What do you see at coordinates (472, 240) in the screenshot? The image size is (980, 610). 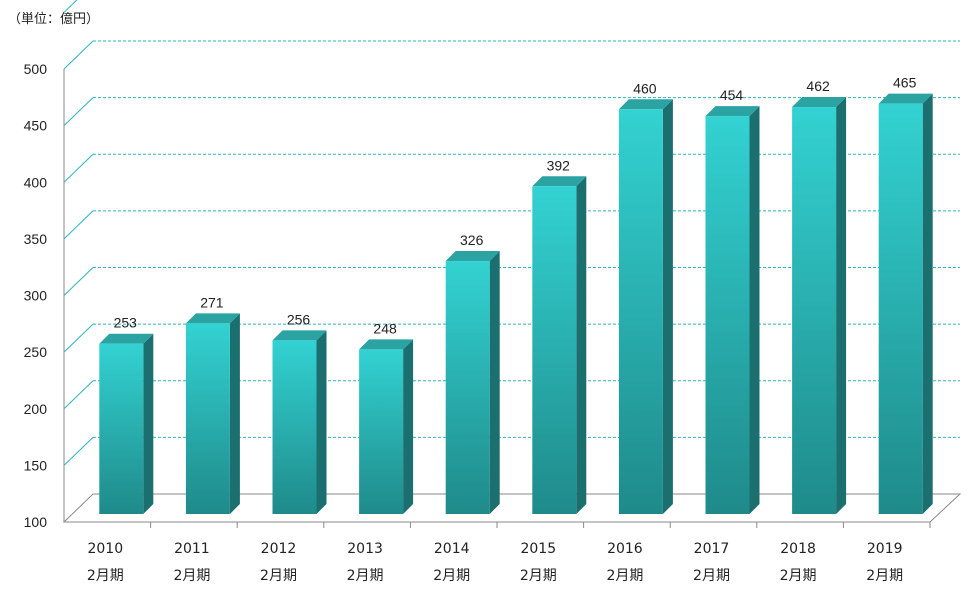 I see `data-label: 326` at bounding box center [472, 240].